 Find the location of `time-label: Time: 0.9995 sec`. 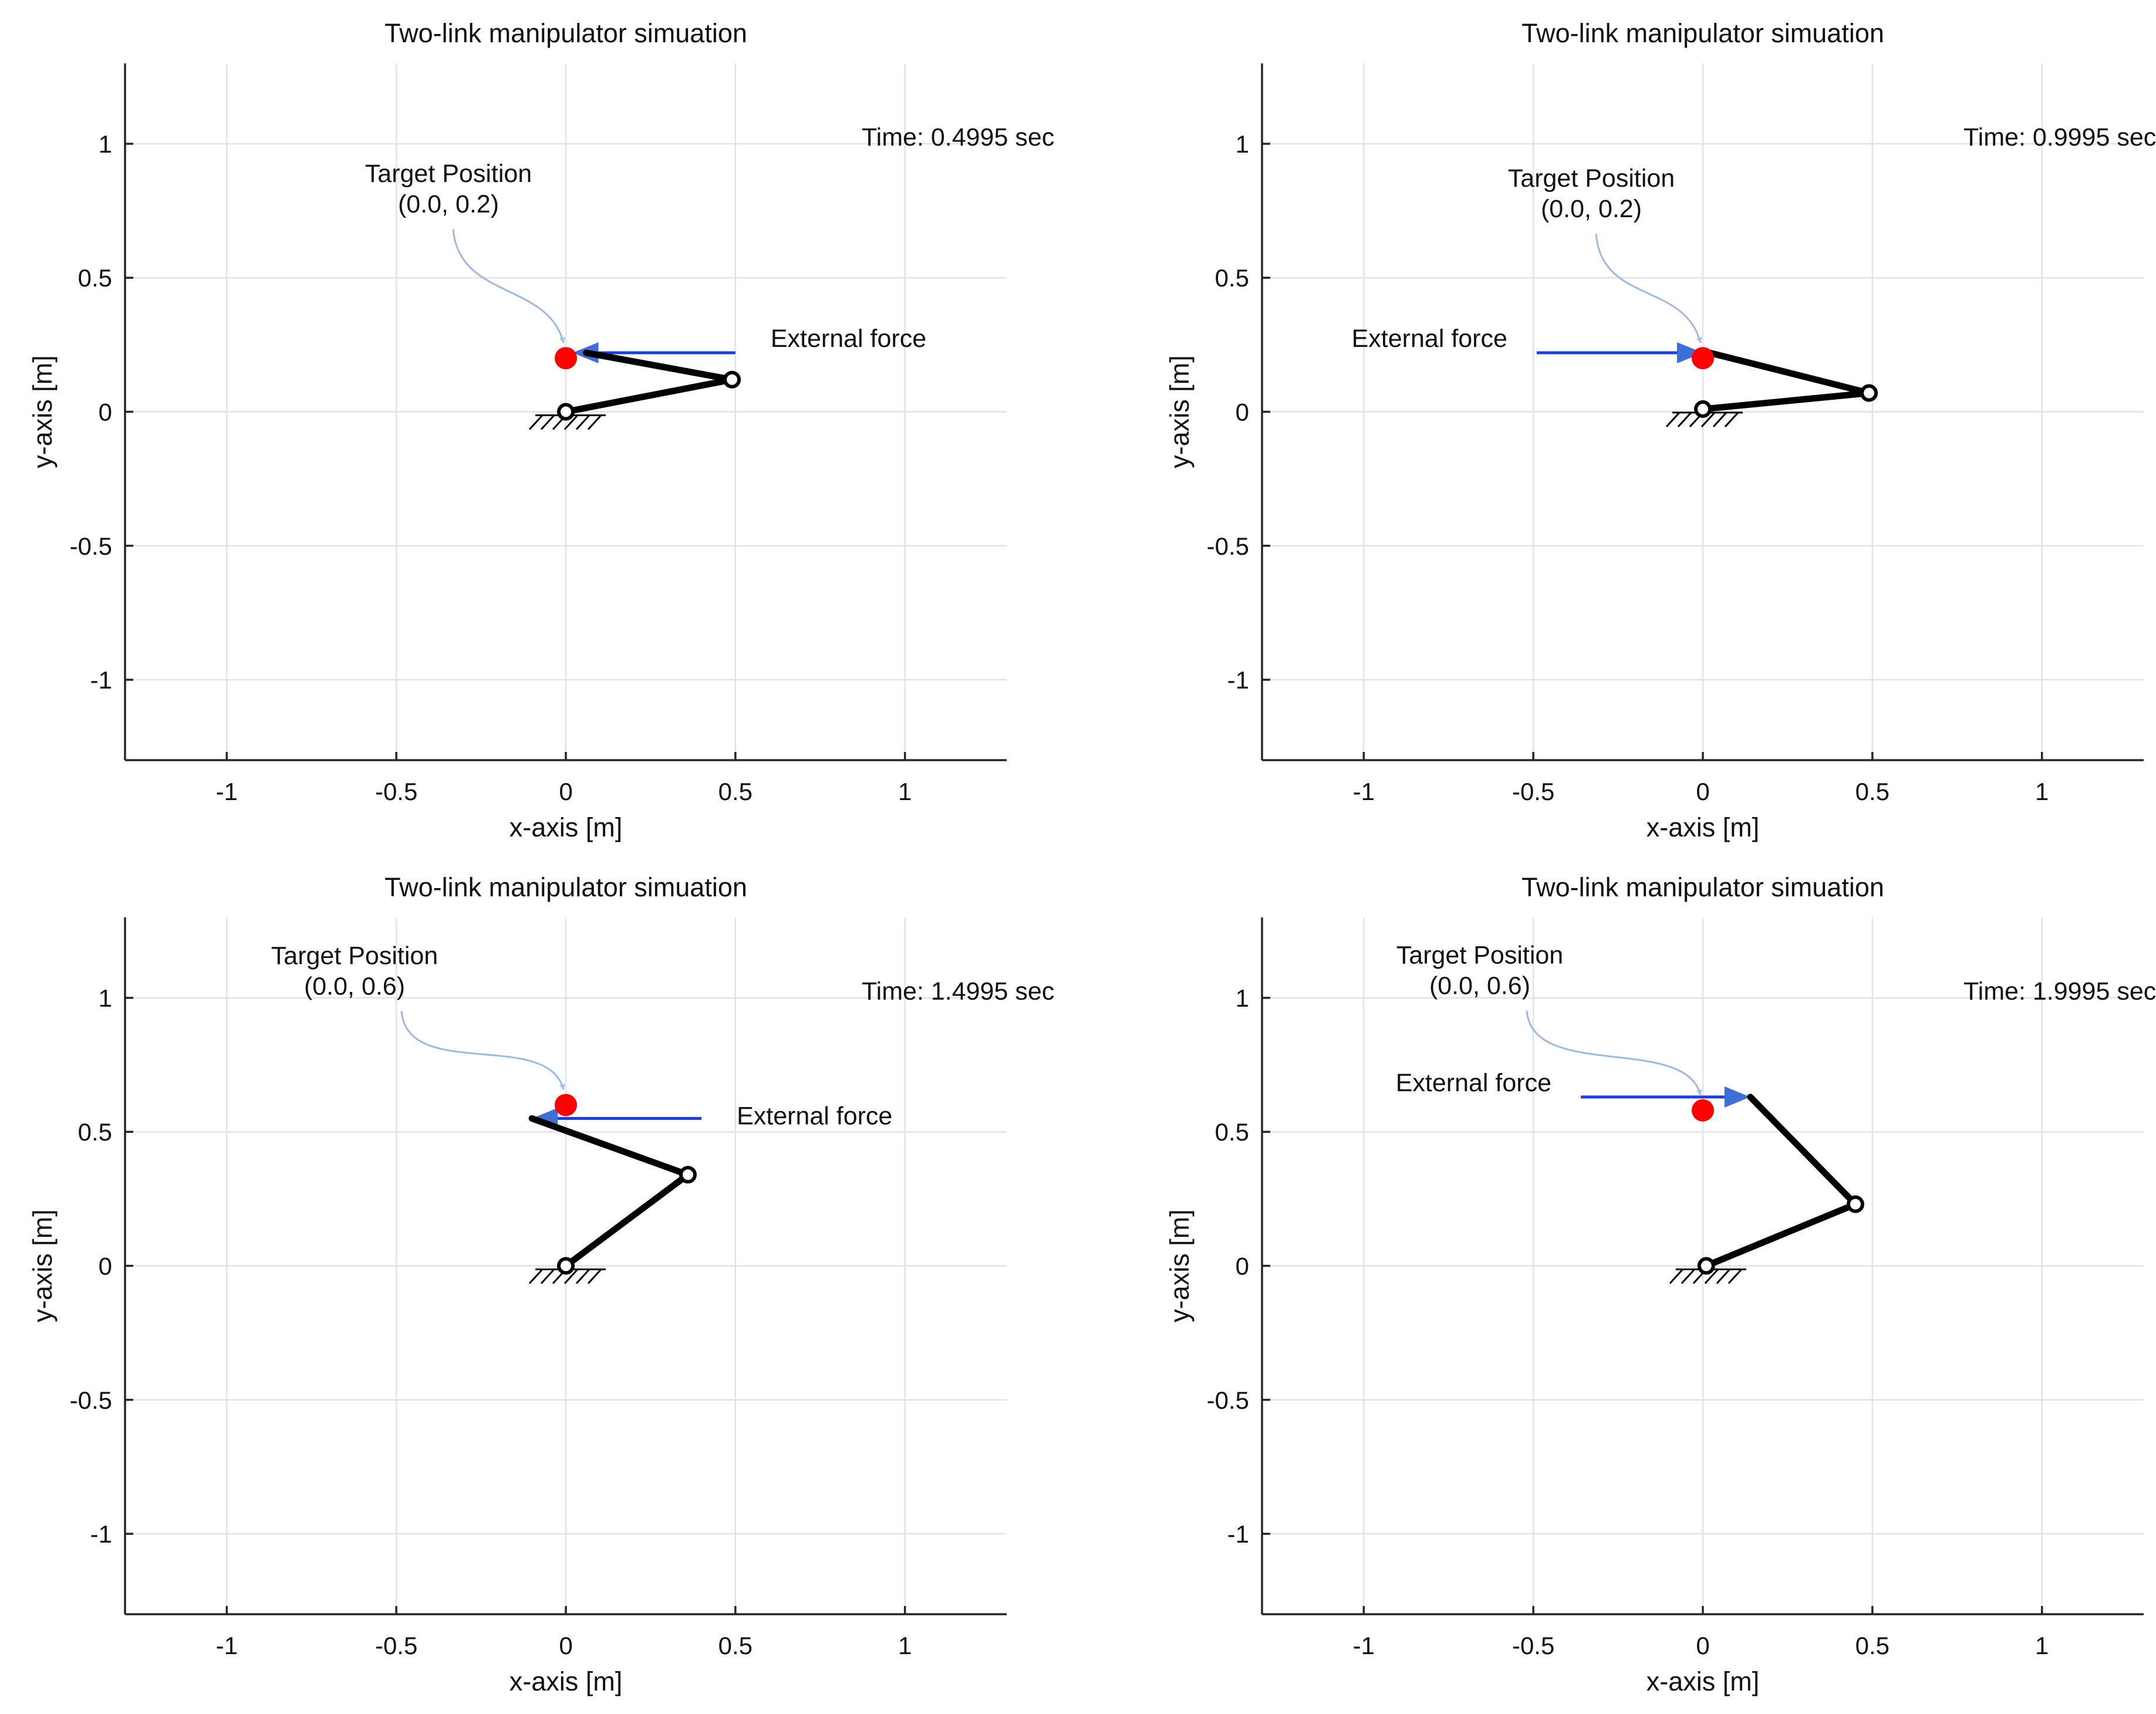

time-label: Time: 0.9995 sec is located at coordinates (2059, 137).